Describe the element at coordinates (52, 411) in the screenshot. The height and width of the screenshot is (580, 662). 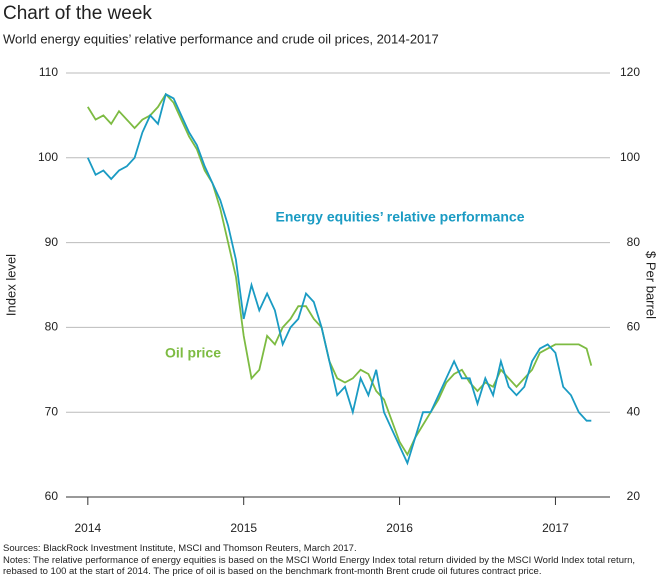
I see `y-tick-label: 70` at that location.